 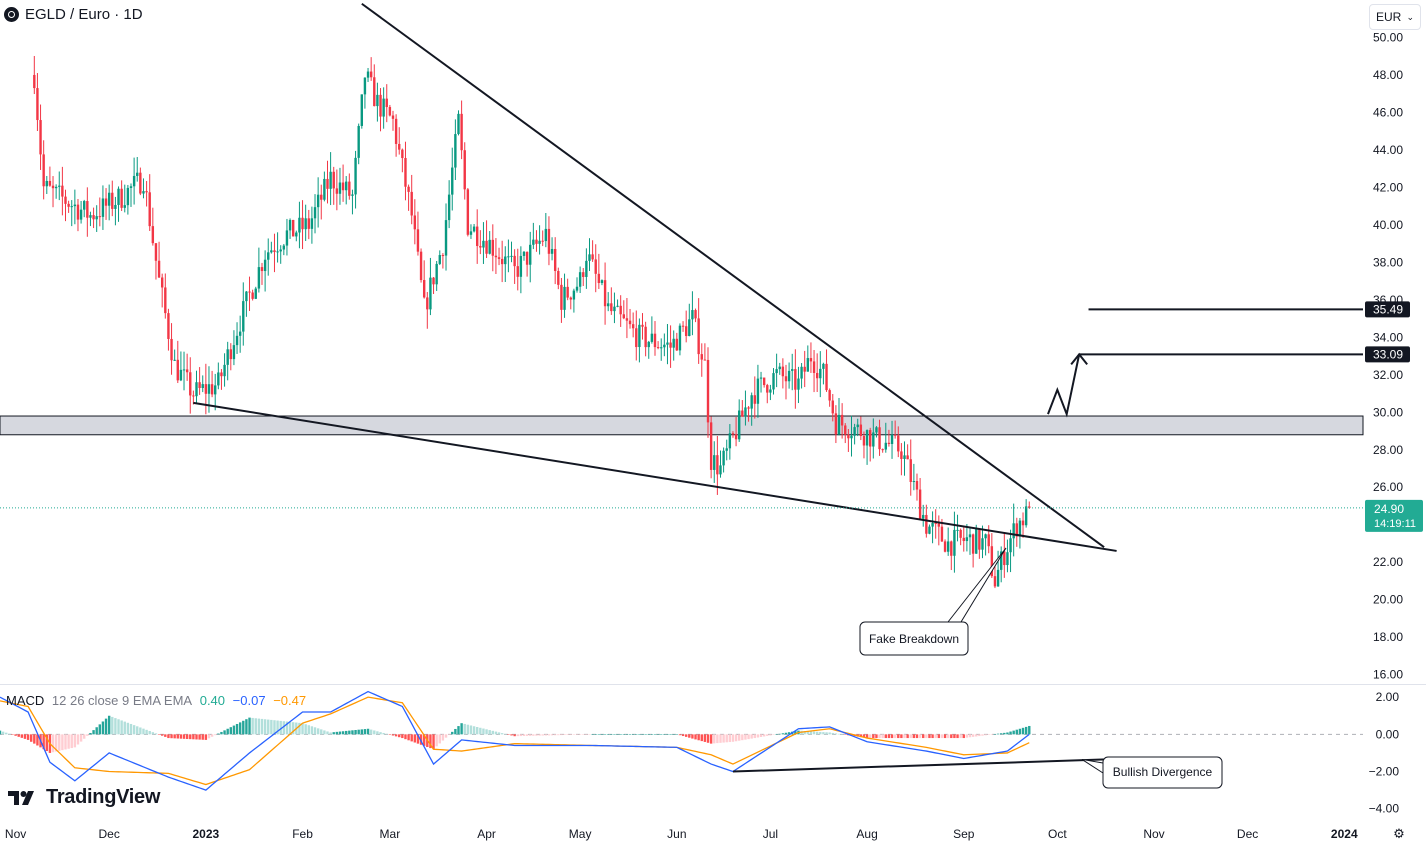 I want to click on support-zone-rect, so click(x=682, y=425).